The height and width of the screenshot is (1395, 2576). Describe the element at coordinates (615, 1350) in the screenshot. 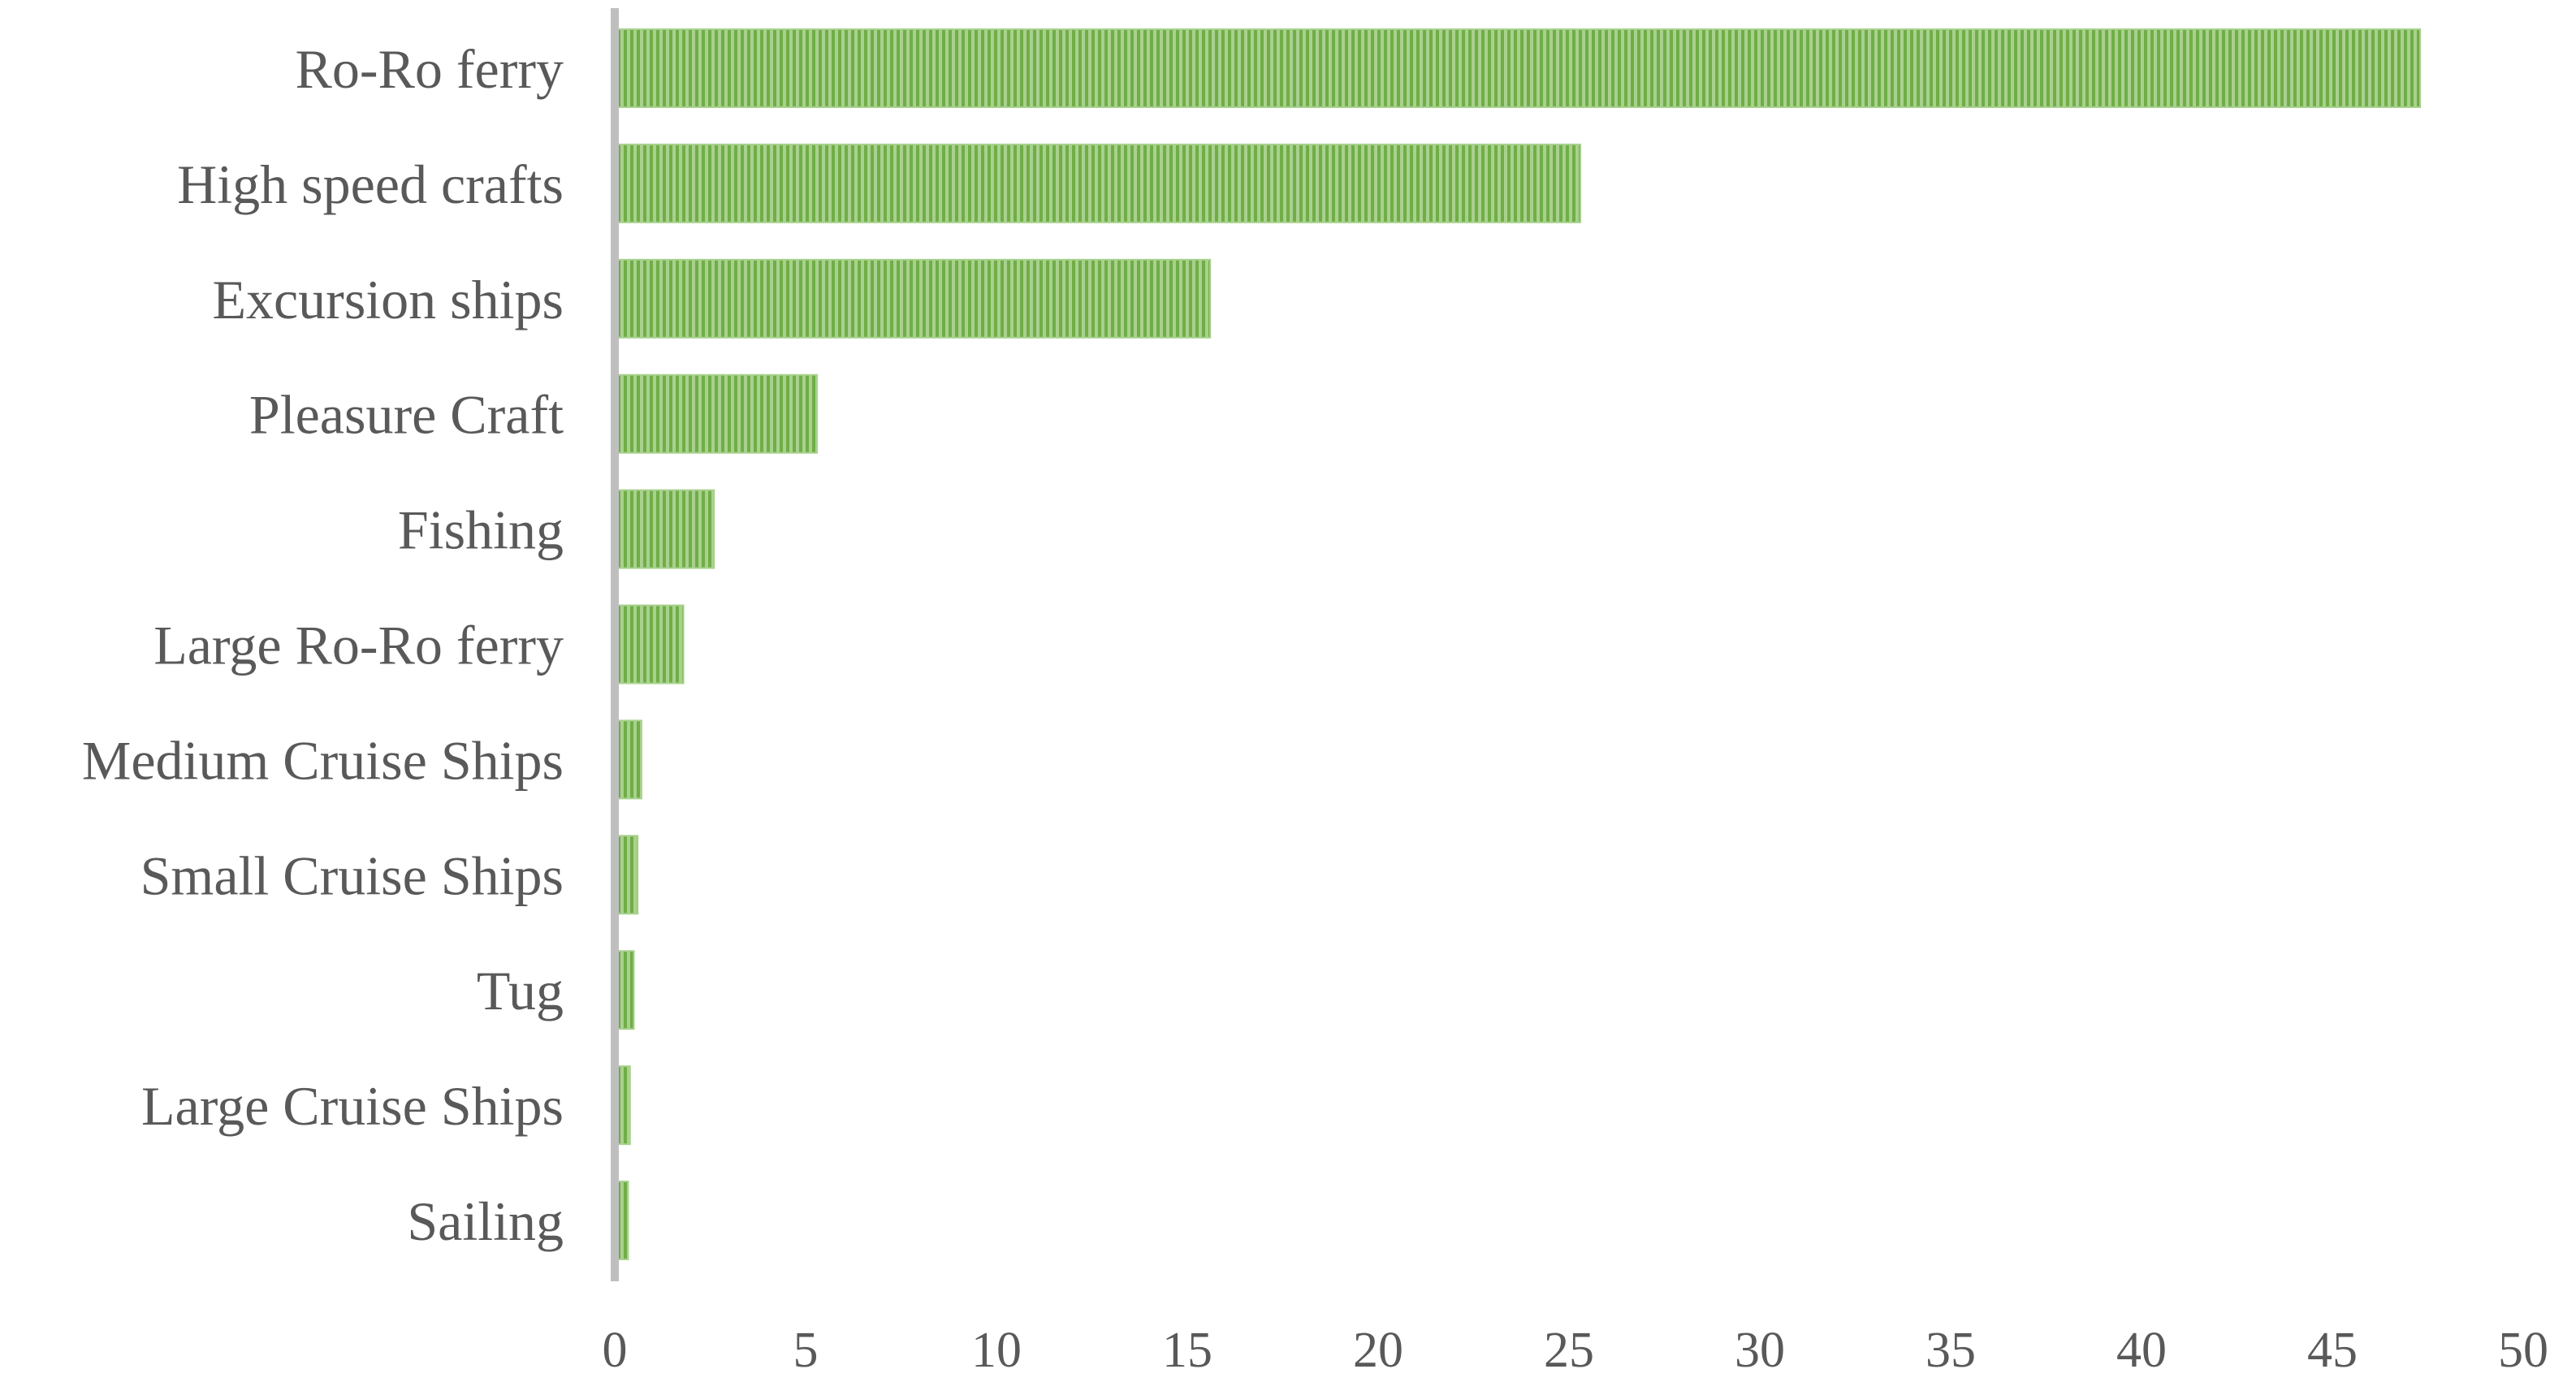

I see `x-tick-label: 0` at that location.